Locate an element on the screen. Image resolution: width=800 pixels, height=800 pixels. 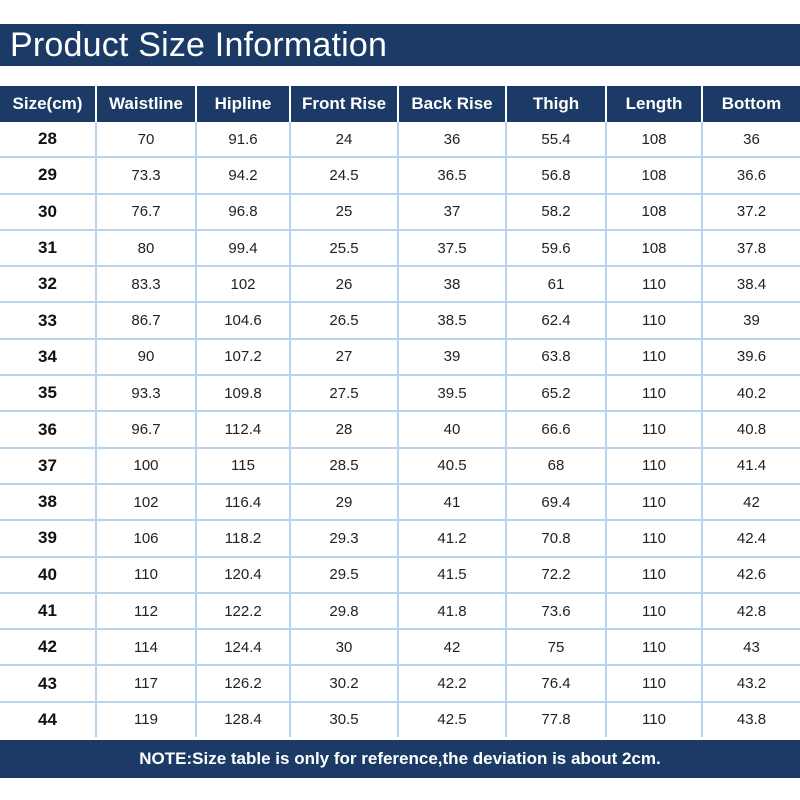
measurement-cell: 42 is located at coordinates (750, 501).